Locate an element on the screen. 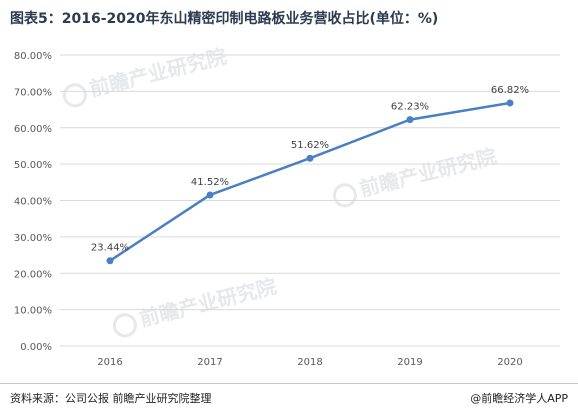 The image size is (578, 417). data-label: 23.44% is located at coordinates (110, 248).